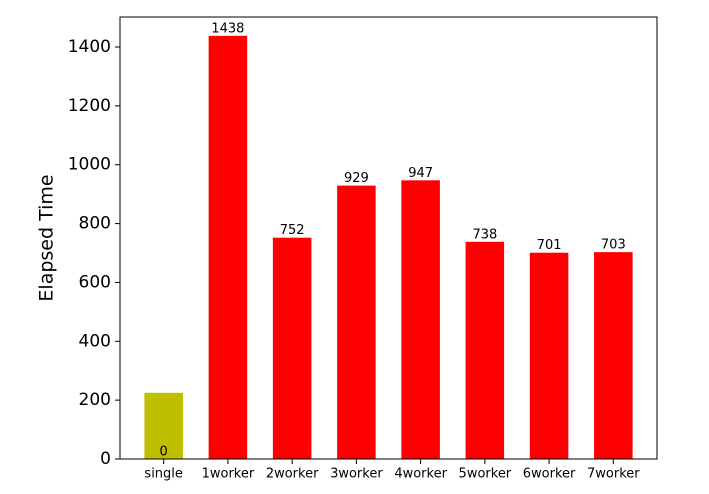  Describe the element at coordinates (420, 474) in the screenshot. I see `x-tick-label: 4worker` at that location.